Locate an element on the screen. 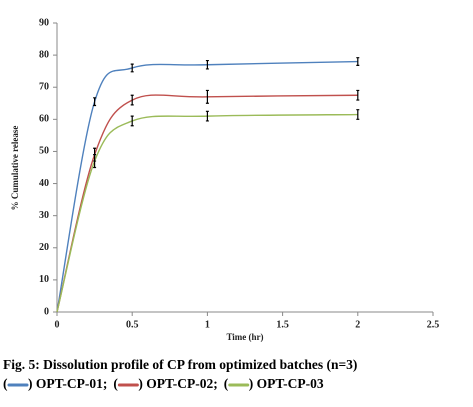  y-tick-label: 0 is located at coordinates (46, 311).